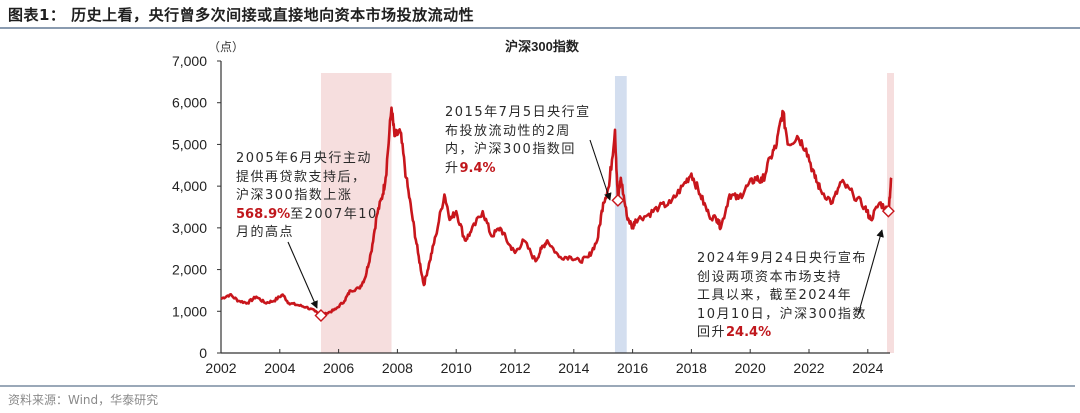 Image resolution: width=1080 pixels, height=413 pixels. What do you see at coordinates (573, 368) in the screenshot?
I see `x-tick-label: 2014` at bounding box center [573, 368].